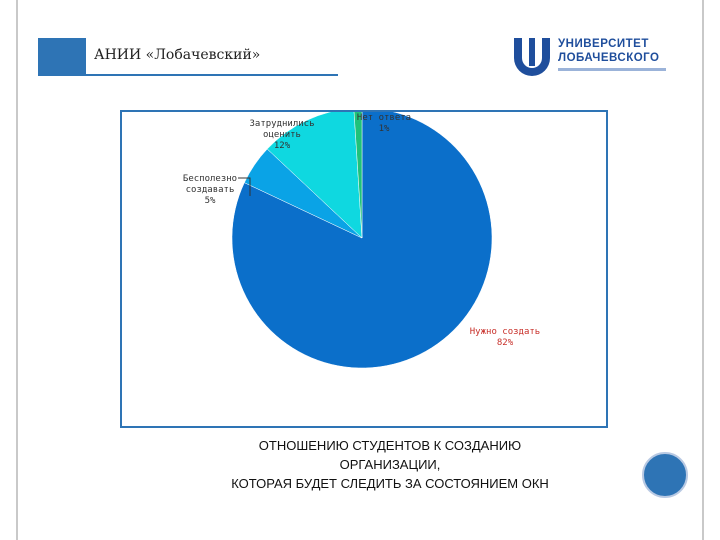 Image resolution: width=720 pixels, height=540 pixels. What do you see at coordinates (177, 55) in the screenshot?
I see `page-title: АНИИ «Лобачевский»` at bounding box center [177, 55].